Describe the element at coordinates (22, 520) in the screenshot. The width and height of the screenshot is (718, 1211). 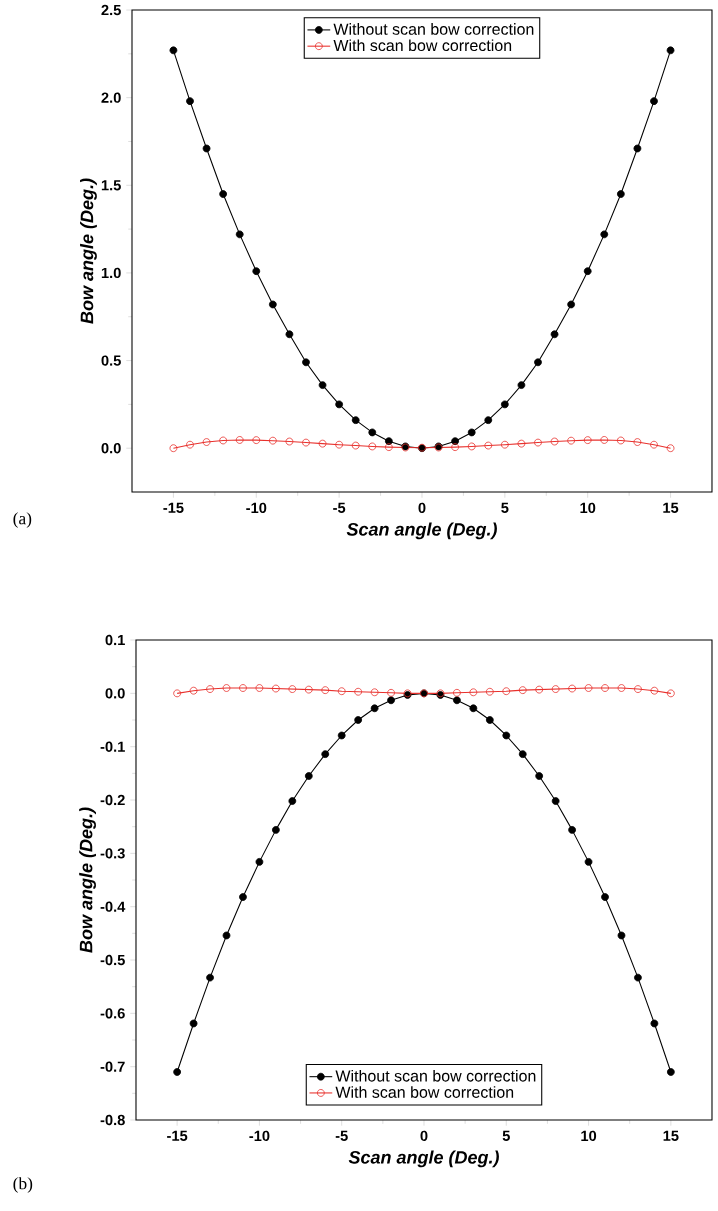
I see `text: (a)` at that location.